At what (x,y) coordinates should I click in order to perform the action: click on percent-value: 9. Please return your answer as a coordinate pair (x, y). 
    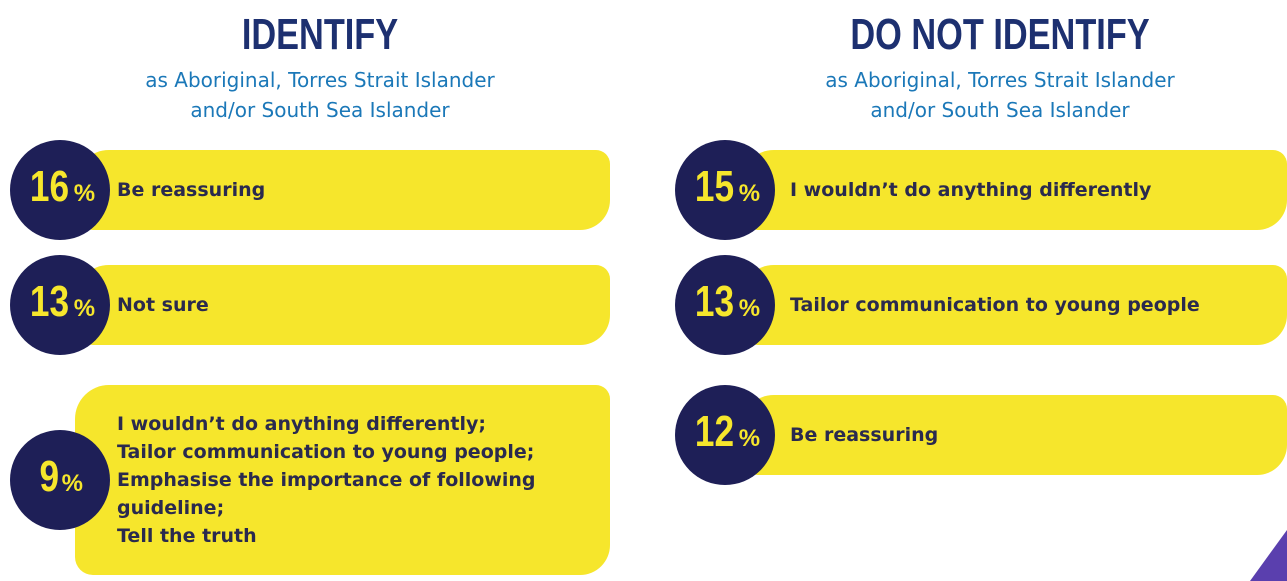
    Looking at the image, I should click on (49, 476).